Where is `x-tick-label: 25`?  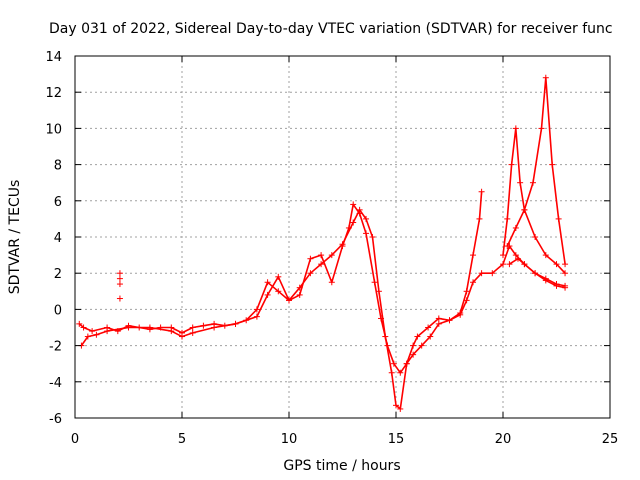
x-tick-label: 25 is located at coordinates (610, 439).